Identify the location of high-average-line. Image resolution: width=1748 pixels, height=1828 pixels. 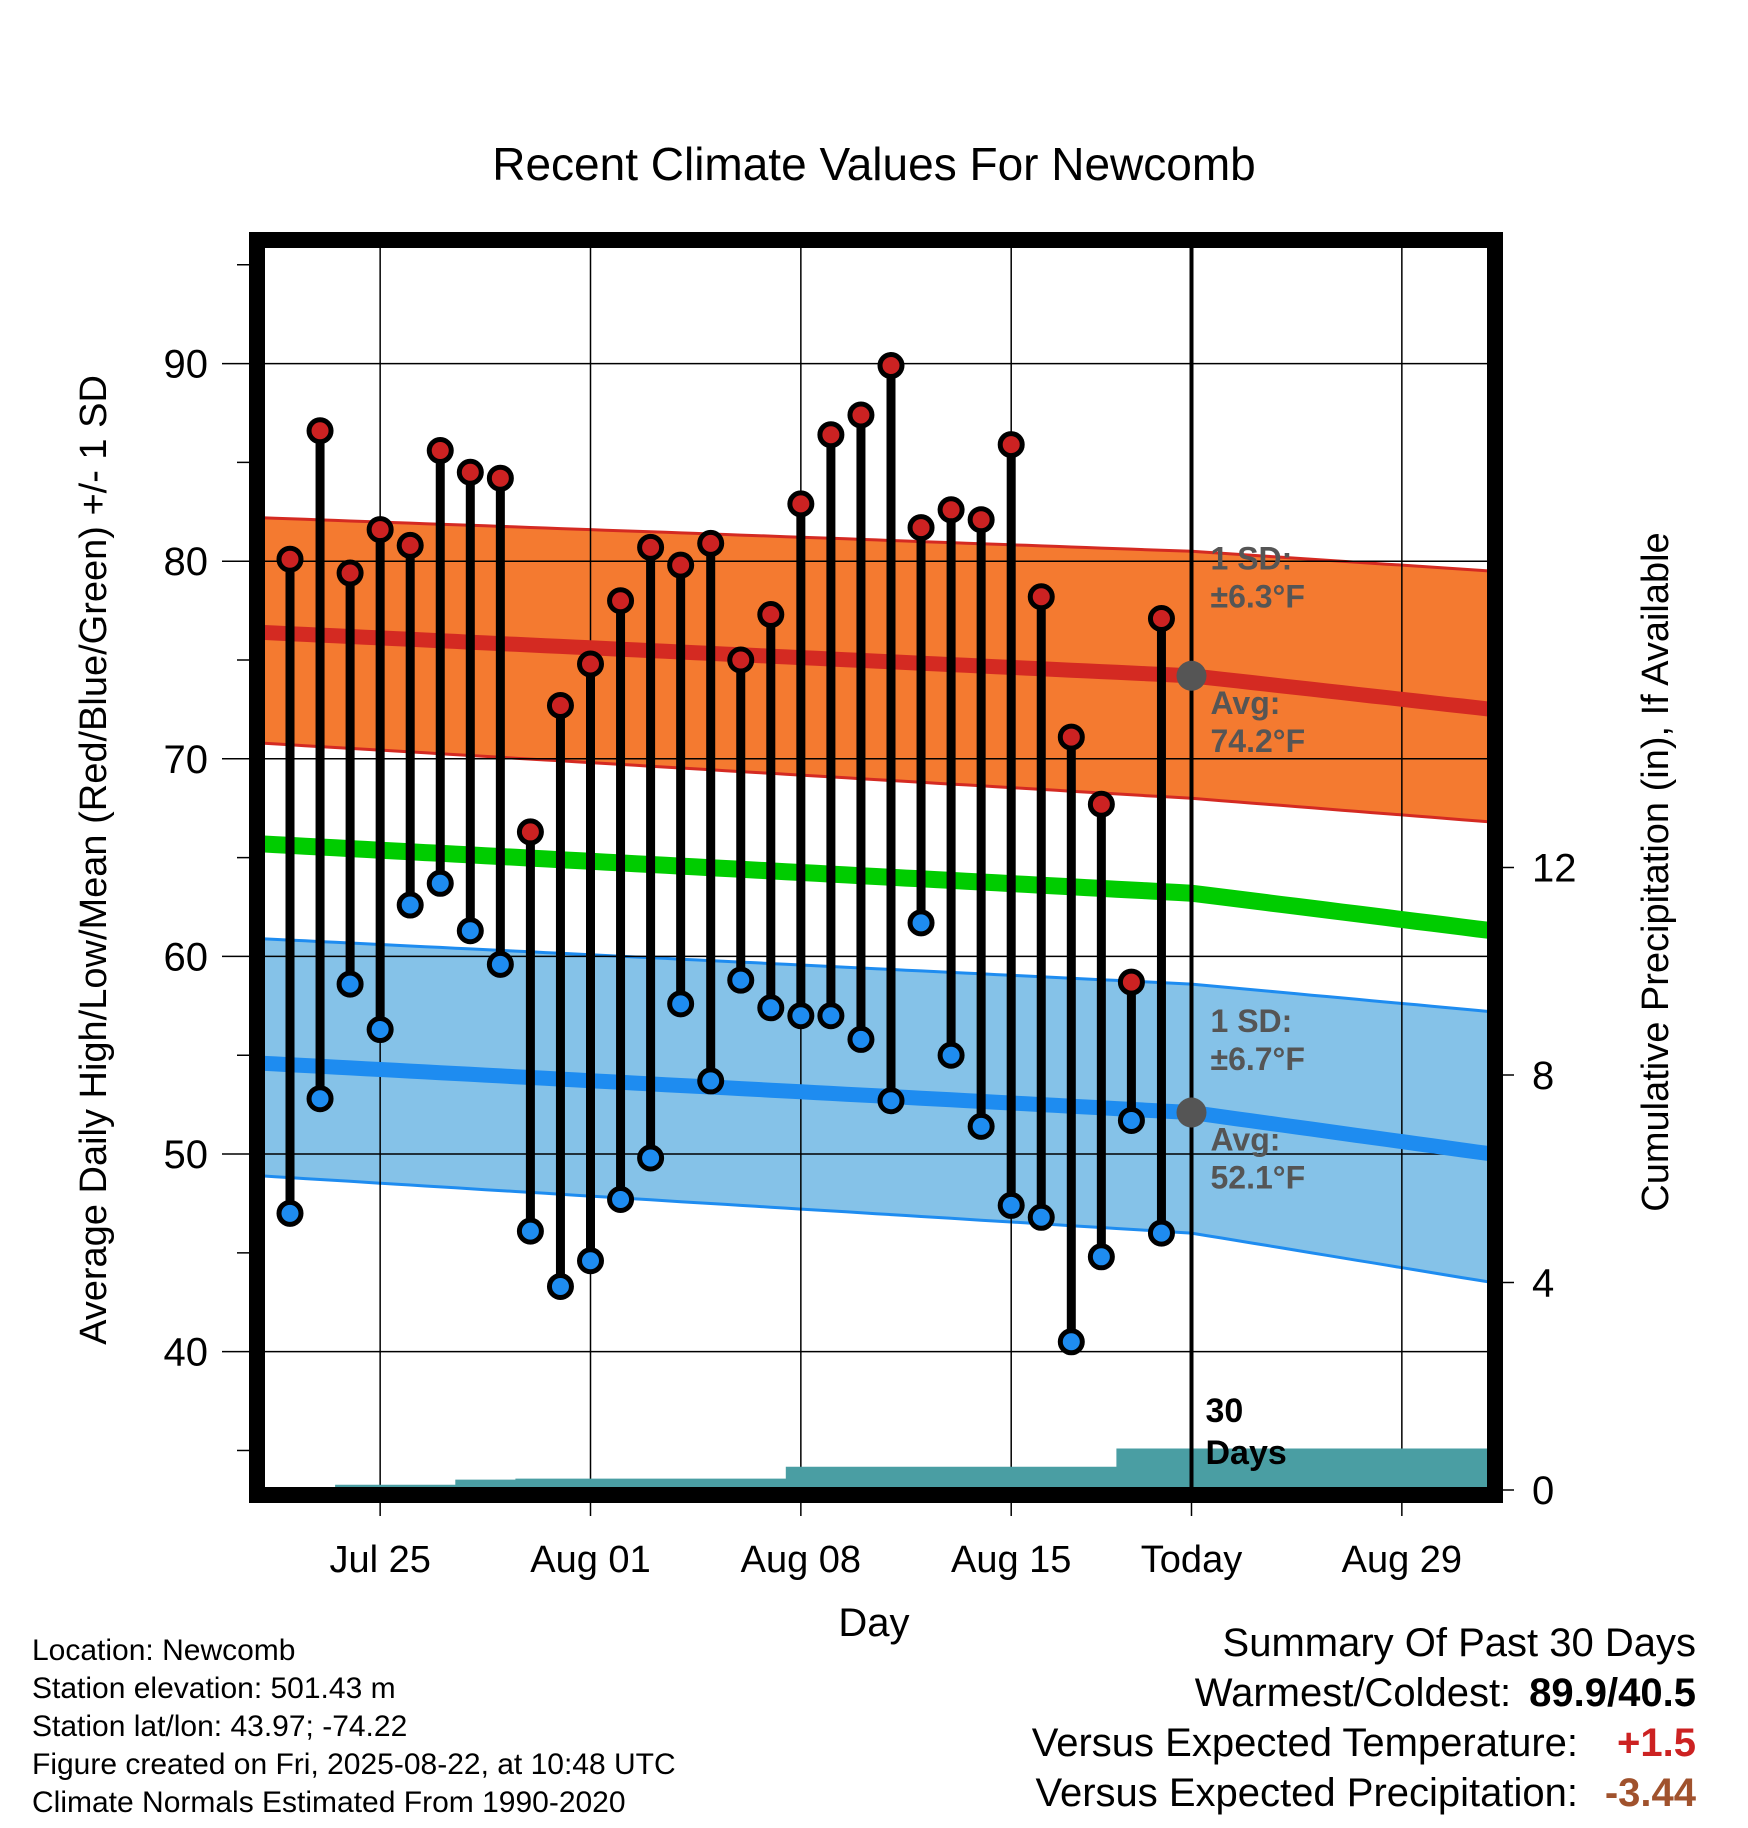
(876, 670).